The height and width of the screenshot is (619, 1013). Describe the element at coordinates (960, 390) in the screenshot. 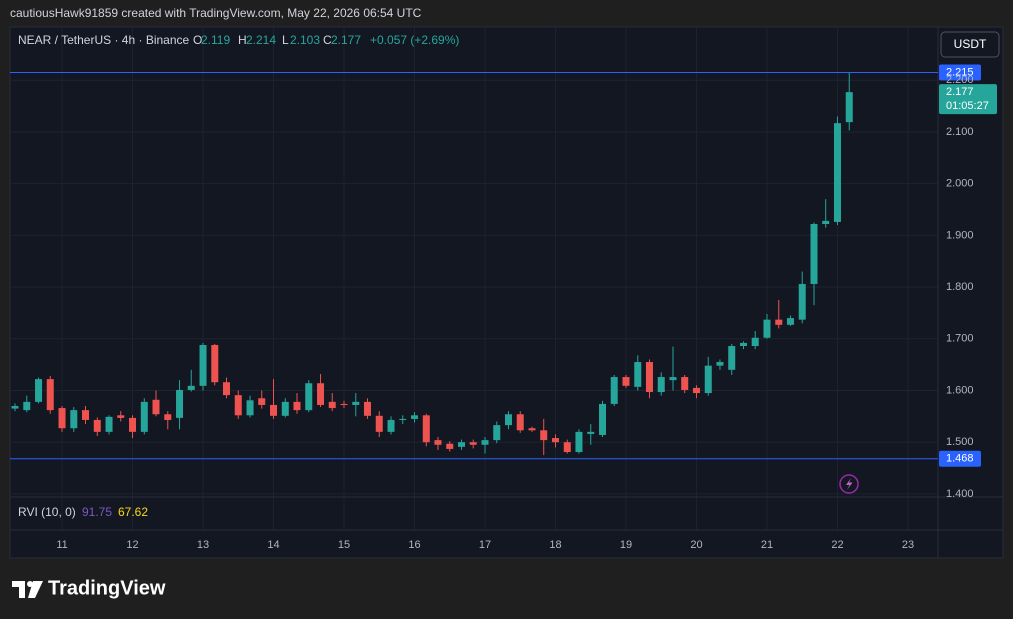

I see `y-tick-label: 1.600` at that location.